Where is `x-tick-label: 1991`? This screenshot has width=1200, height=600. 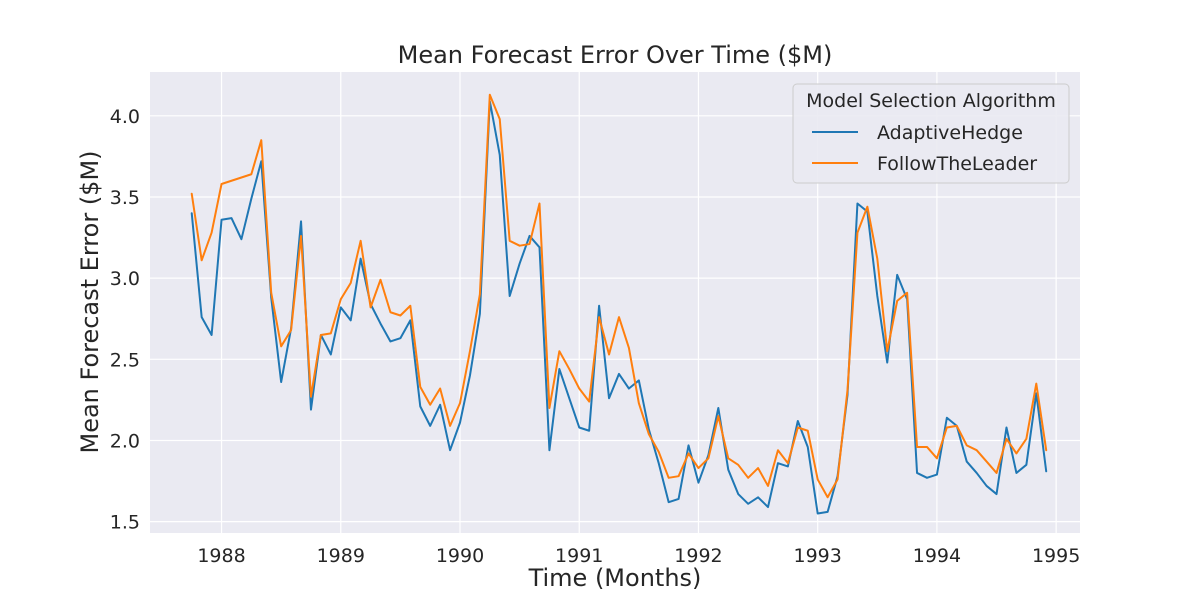
x-tick-label: 1991 is located at coordinates (579, 556).